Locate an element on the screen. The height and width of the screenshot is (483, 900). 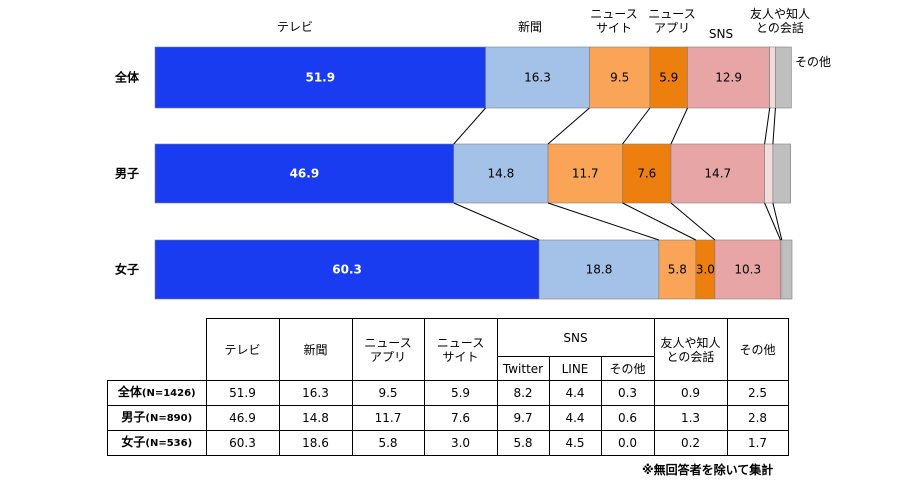
row-label: 男子(N=890) is located at coordinates (157, 418).